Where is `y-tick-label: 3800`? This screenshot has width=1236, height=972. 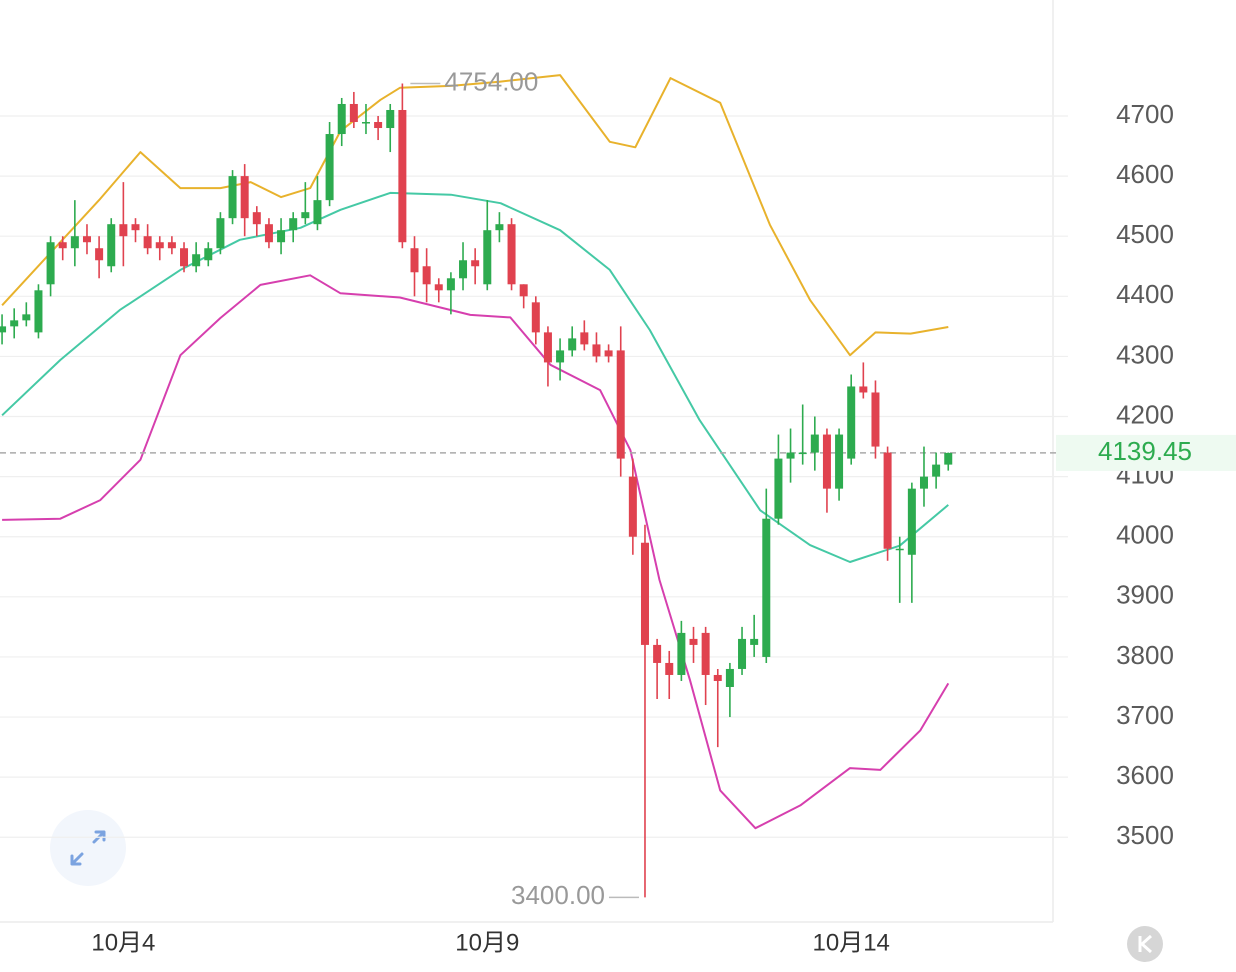
y-tick-label: 3800 is located at coordinates (1145, 655).